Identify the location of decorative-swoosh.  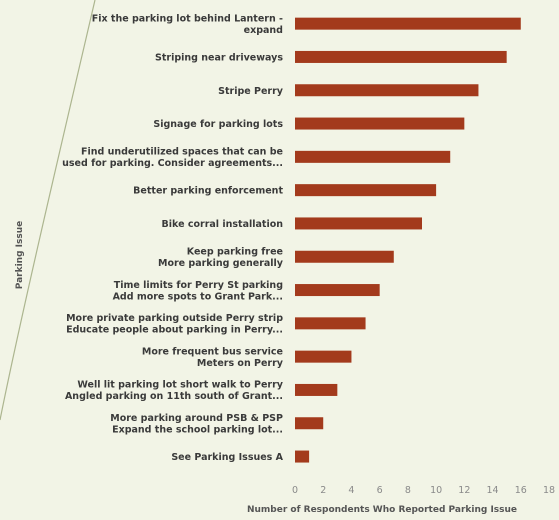
(48, 210).